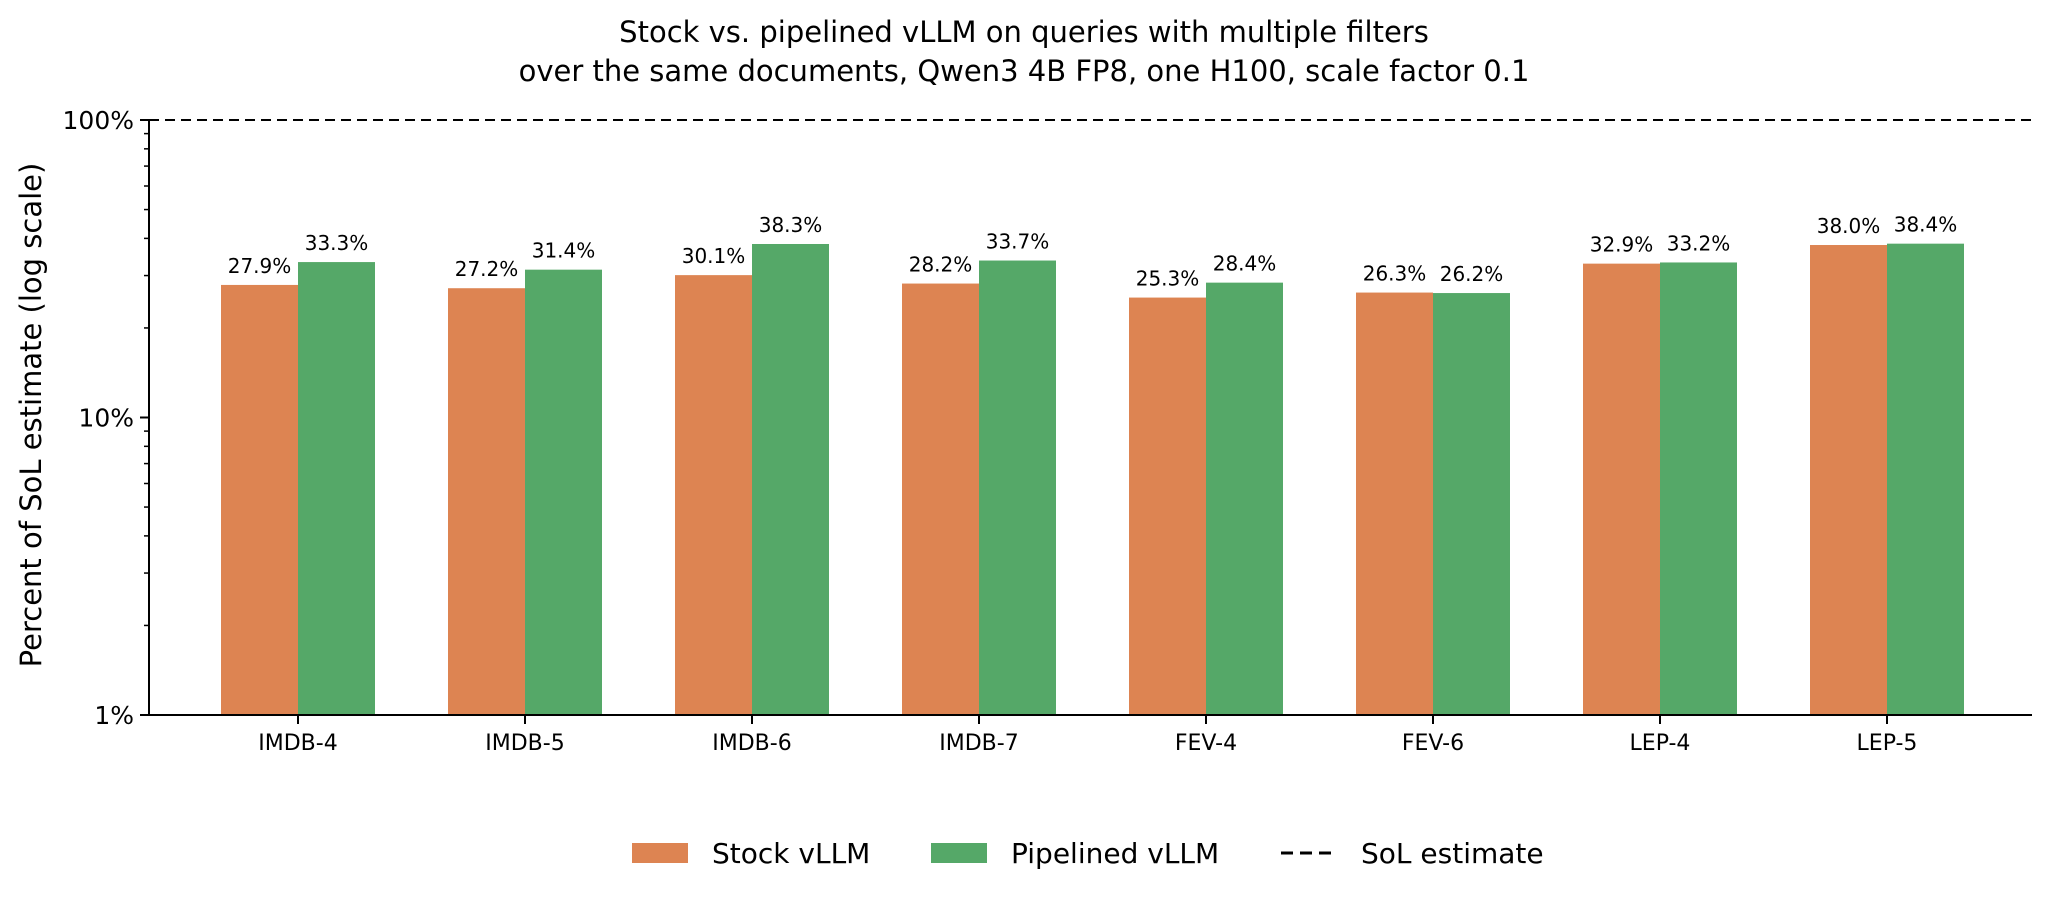  Describe the element at coordinates (1660, 743) in the screenshot. I see `x-tick-label: LEP-4` at that location.